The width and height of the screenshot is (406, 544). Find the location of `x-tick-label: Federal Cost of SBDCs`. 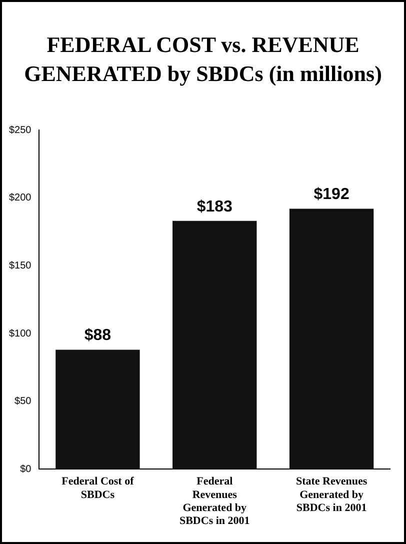

x-tick-label: Federal Cost of SBDCs is located at coordinates (98, 488).